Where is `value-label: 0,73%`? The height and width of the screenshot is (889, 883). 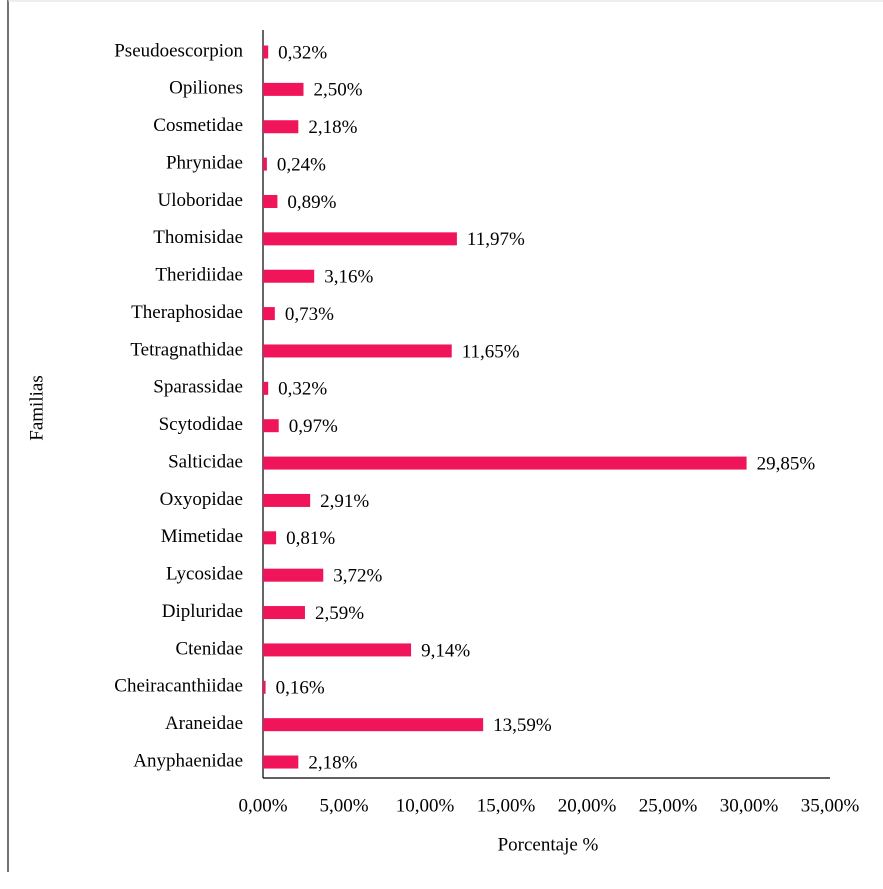
value-label: 0,73% is located at coordinates (309, 314).